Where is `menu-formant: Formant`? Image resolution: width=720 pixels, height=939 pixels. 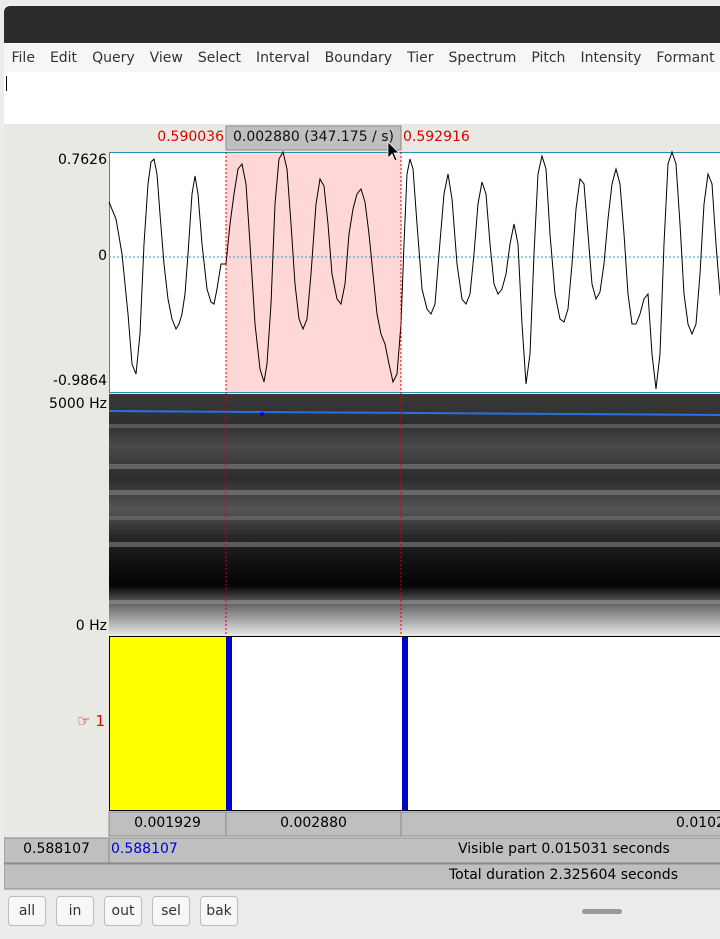 menu-formant: Formant is located at coordinates (685, 57).